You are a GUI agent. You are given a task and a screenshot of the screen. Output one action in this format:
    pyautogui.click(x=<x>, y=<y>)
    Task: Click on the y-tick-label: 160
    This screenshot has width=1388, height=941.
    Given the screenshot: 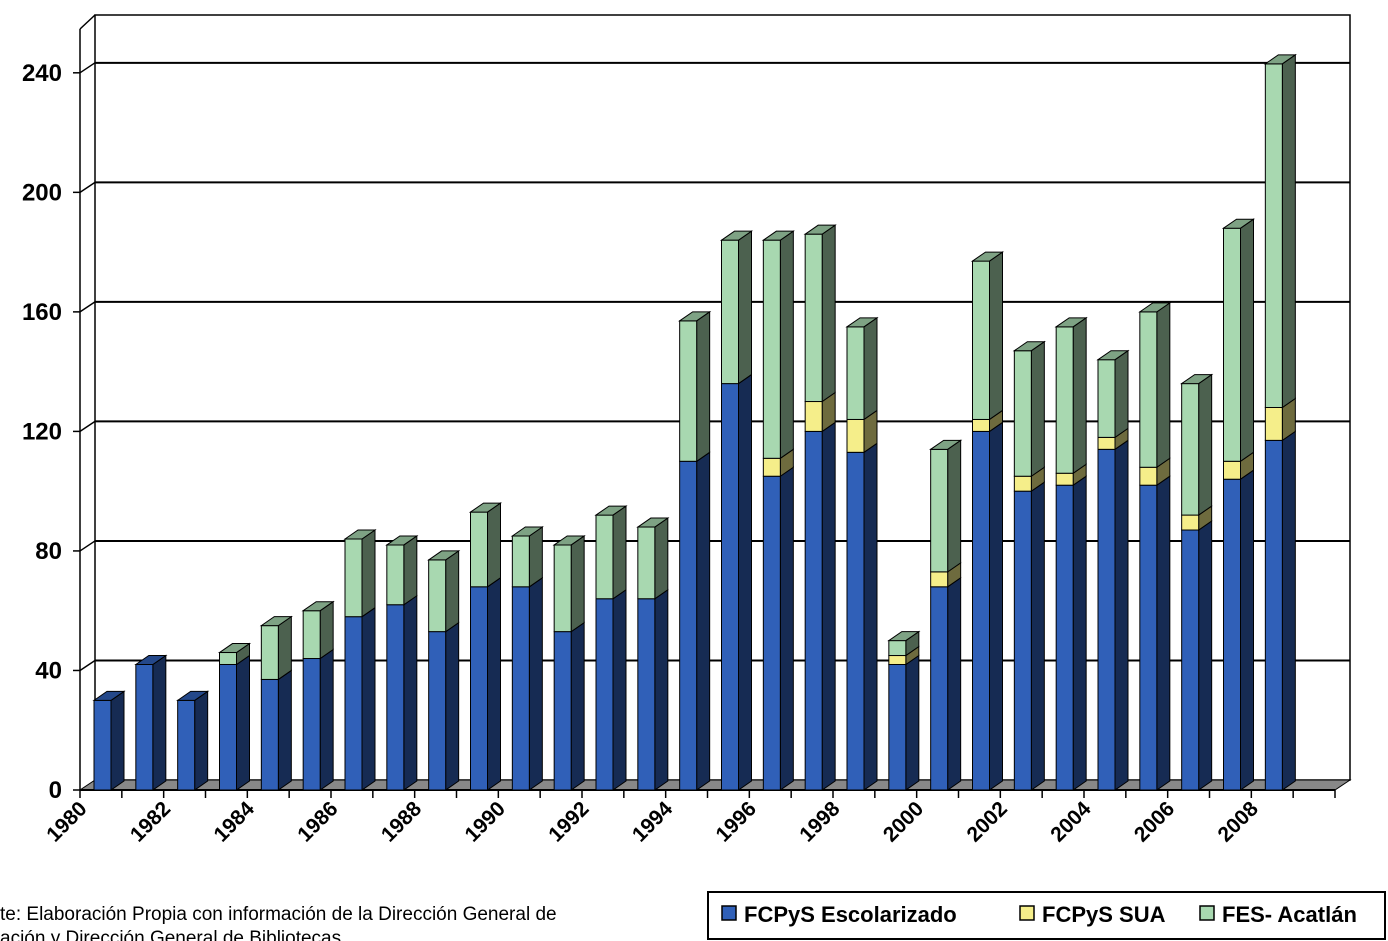 What is the action you would take?
    pyautogui.click(x=42, y=312)
    